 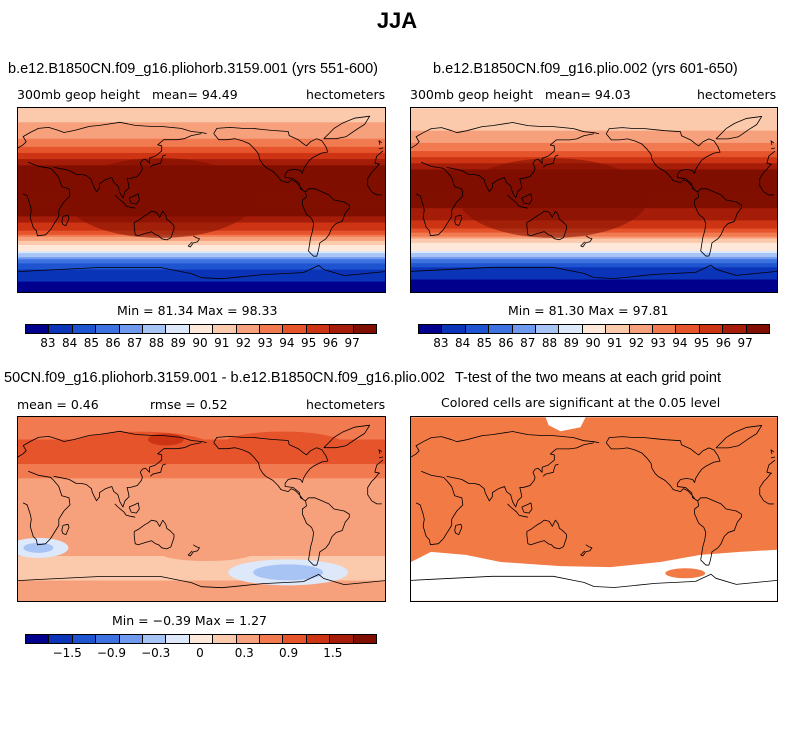 I want to click on panel2-minmax: Min = 81.30 Max = 97.81, so click(x=588, y=310).